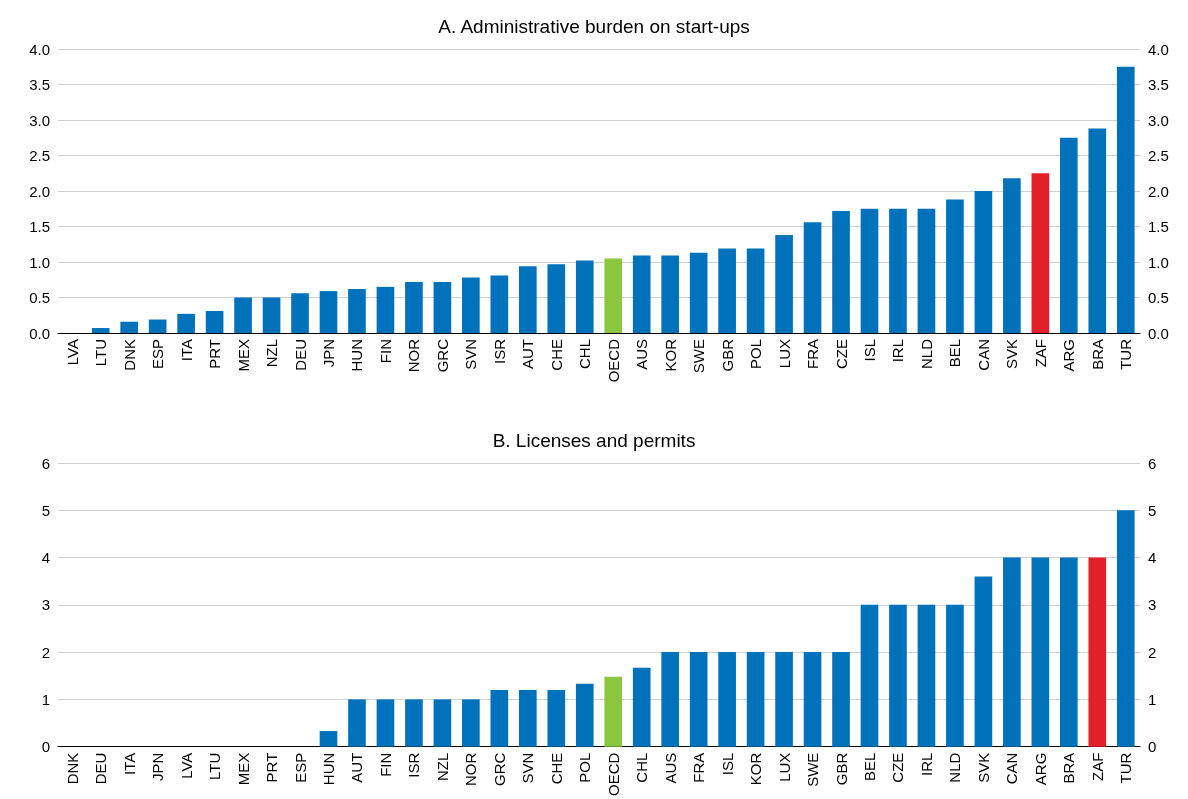 The image size is (1188, 799). What do you see at coordinates (1158, 84) in the screenshot?
I see `y2-tick-label: 3.5` at bounding box center [1158, 84].